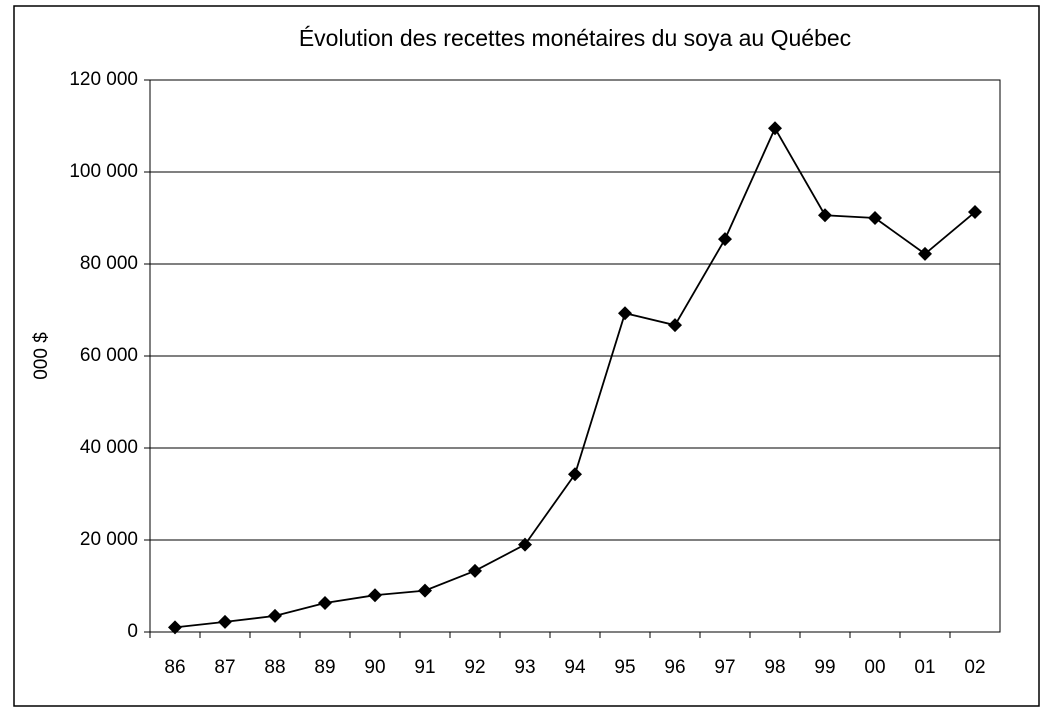 The height and width of the screenshot is (715, 1046). Describe the element at coordinates (109, 355) in the screenshot. I see `y-tick-label: 60 000` at that location.